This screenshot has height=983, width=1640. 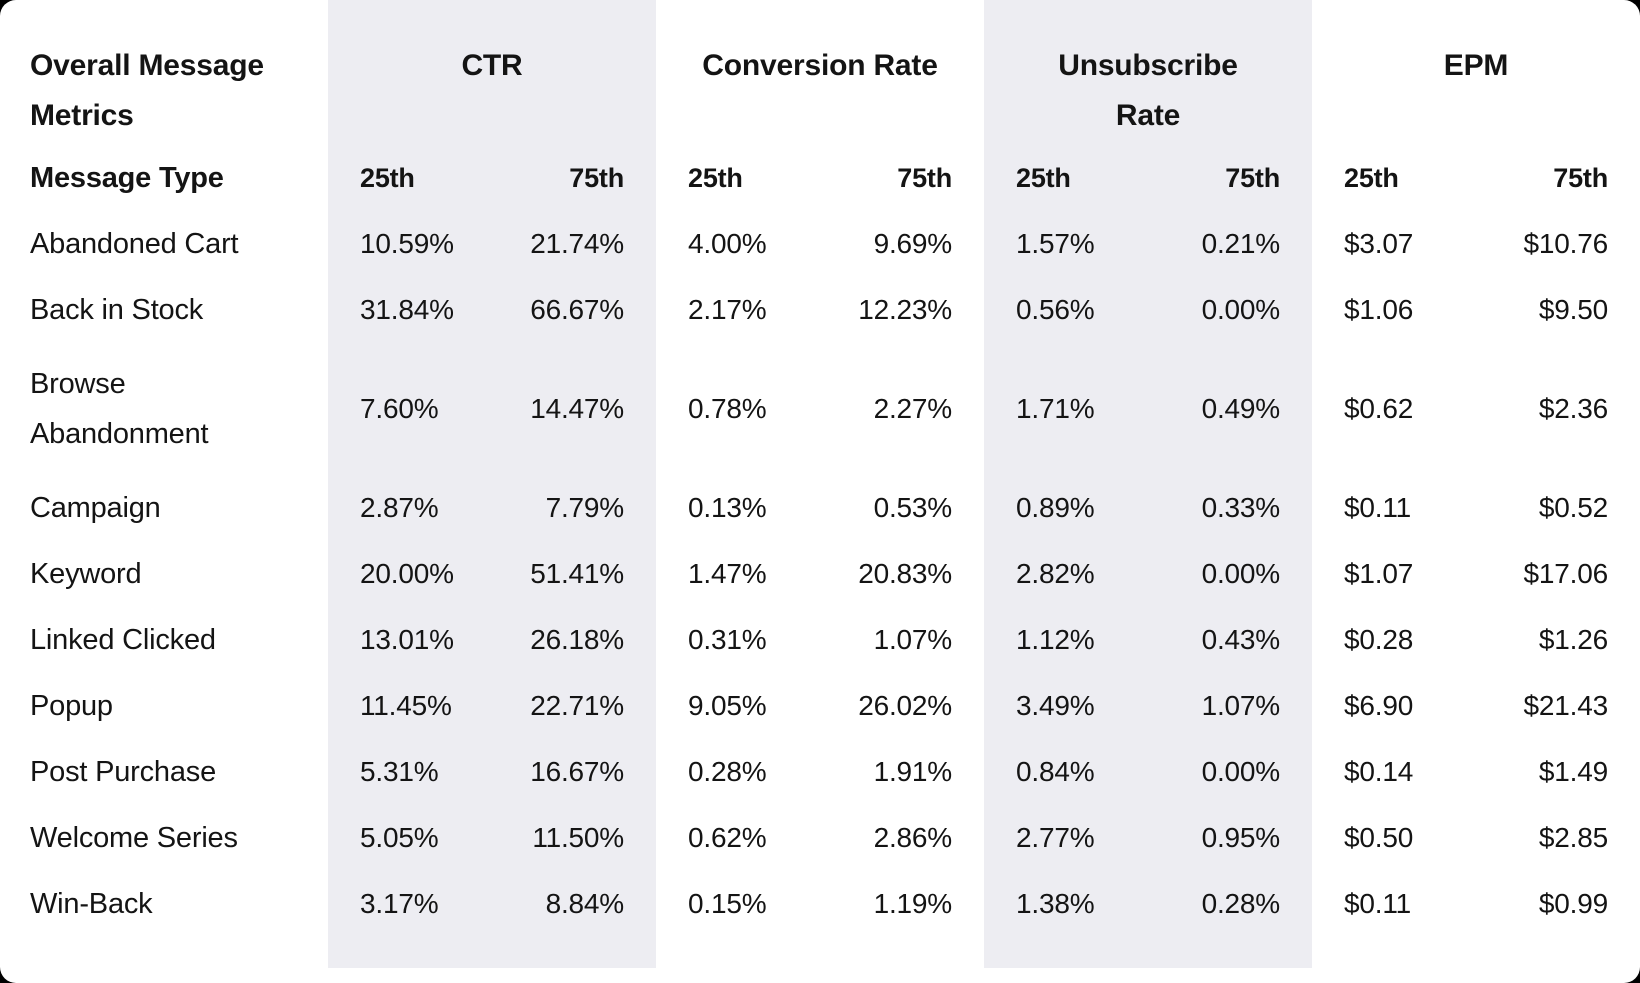 I want to click on value-25th: $0.11, so click(x=1377, y=903).